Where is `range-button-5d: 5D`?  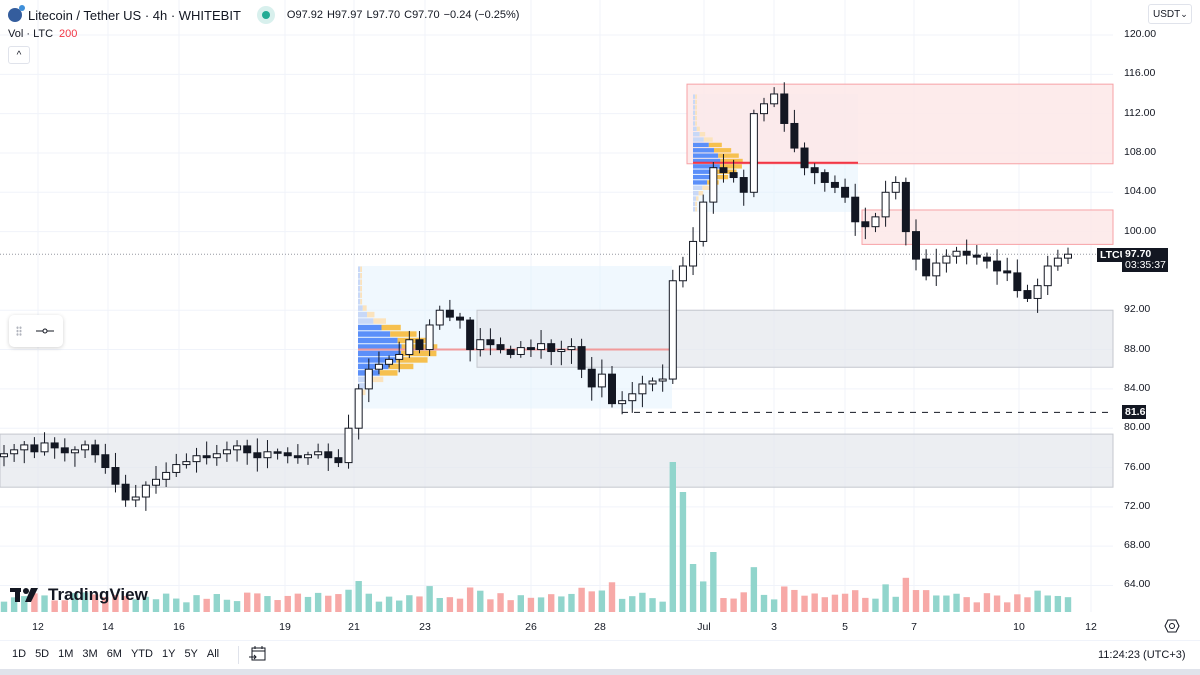 range-button-5d: 5D is located at coordinates (42, 654).